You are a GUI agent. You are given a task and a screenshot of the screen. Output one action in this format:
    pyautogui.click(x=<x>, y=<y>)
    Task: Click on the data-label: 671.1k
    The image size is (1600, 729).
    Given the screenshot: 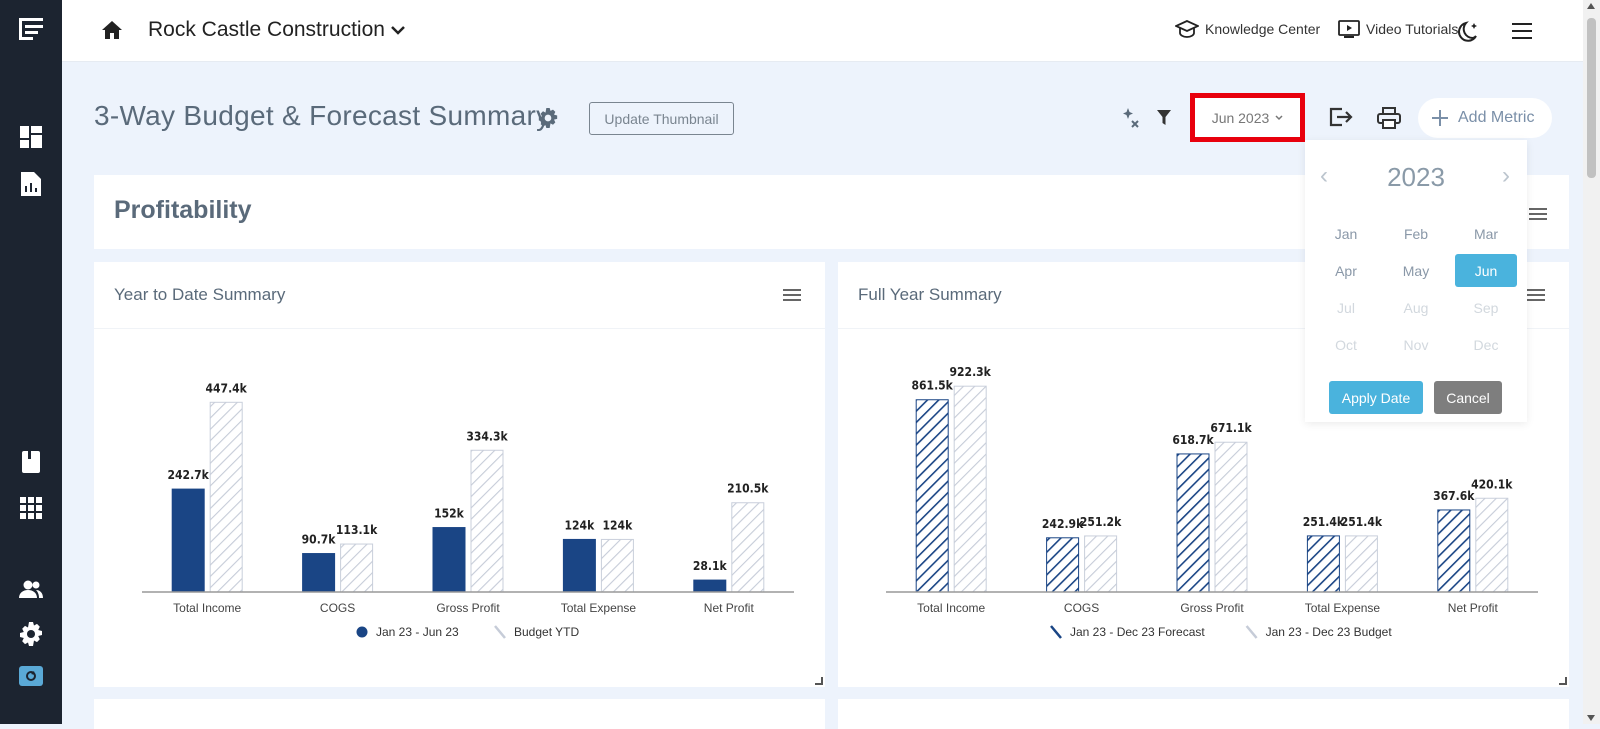 What is the action you would take?
    pyautogui.click(x=1231, y=428)
    